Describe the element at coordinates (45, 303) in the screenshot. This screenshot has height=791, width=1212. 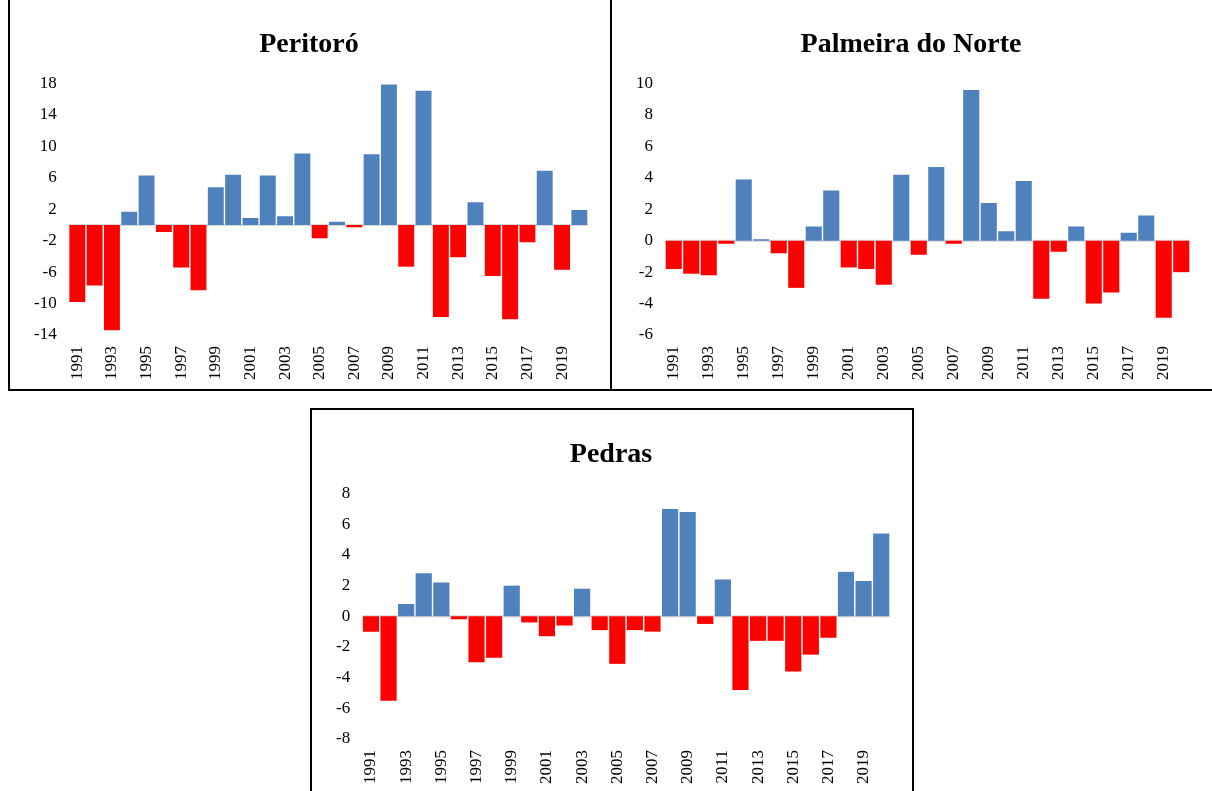
I see `y-tick-label: -10` at that location.